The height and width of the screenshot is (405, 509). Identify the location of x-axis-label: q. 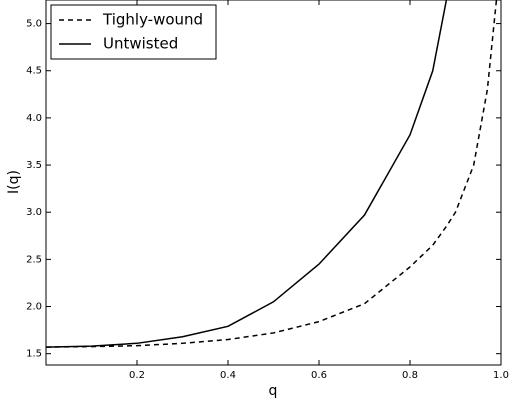
(273, 391).